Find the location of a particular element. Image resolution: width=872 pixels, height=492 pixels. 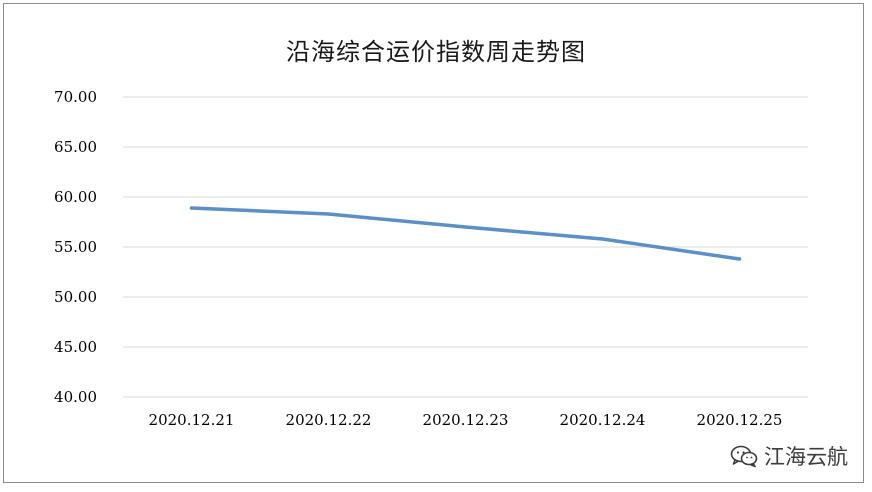

x-tick-label: 2020.12.22 is located at coordinates (329, 420).